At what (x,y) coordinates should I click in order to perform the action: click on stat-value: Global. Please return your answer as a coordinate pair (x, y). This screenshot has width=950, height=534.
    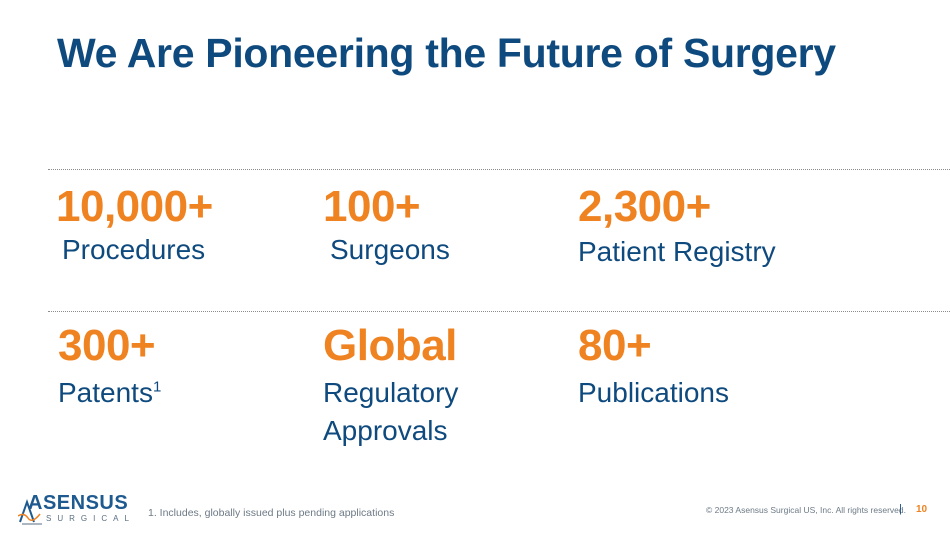
    Looking at the image, I should click on (390, 345).